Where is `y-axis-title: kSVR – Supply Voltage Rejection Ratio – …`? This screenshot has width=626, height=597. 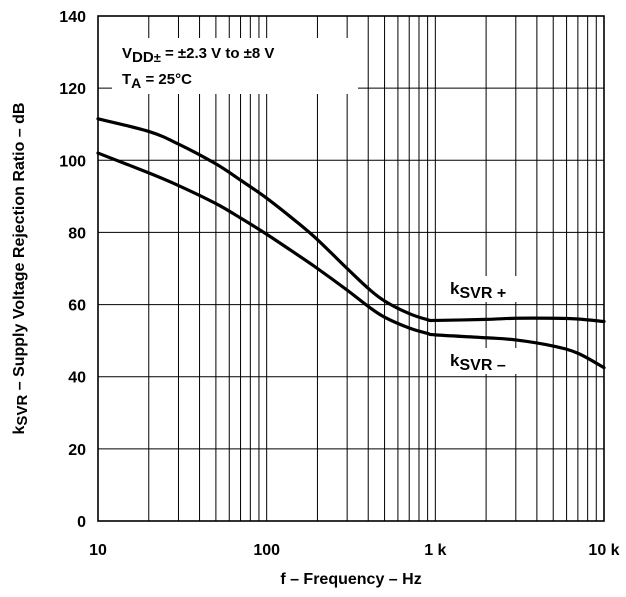 y-axis-title: kSVR – Supply Voltage Rejection Ratio – … is located at coordinates (21, 269).